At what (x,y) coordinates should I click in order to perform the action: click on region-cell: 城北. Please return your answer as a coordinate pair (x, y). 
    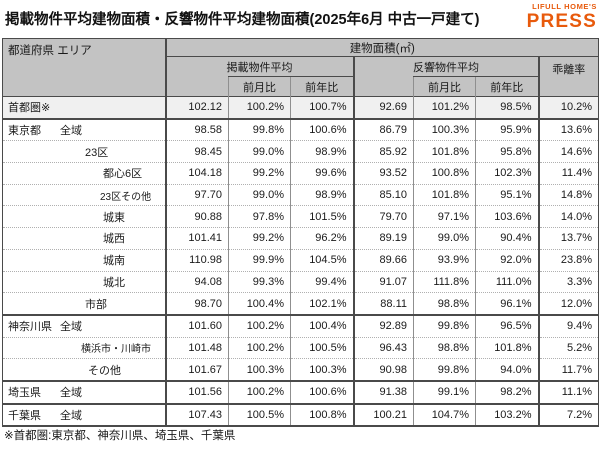
    Looking at the image, I should click on (84, 281).